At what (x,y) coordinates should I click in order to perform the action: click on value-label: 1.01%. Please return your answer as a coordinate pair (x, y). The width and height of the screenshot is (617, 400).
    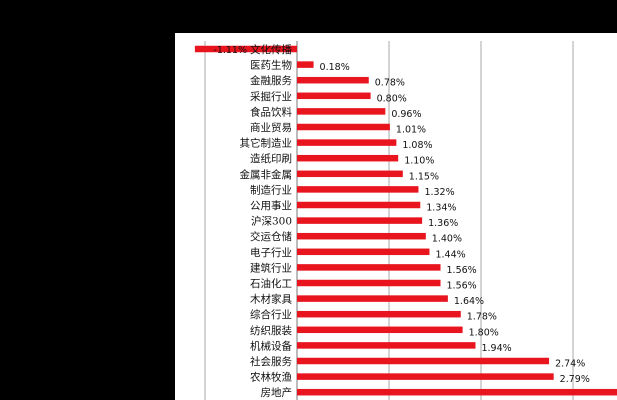
    Looking at the image, I should click on (411, 130).